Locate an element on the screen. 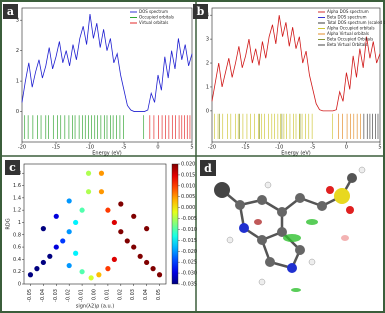 This screenshot has width=385, height=313. colorbar-tick-label: -0.005 is located at coordinates (189, 219).